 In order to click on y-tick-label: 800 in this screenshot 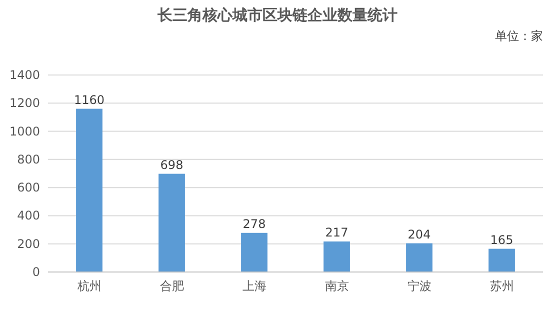, I will do `click(28, 159)`.